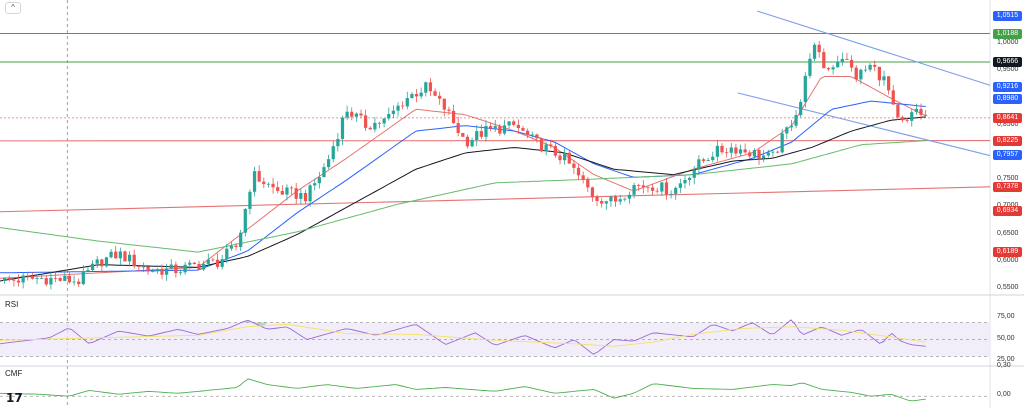  Describe the element at coordinates (463, 390) in the screenshot. I see `cmf-line` at that location.